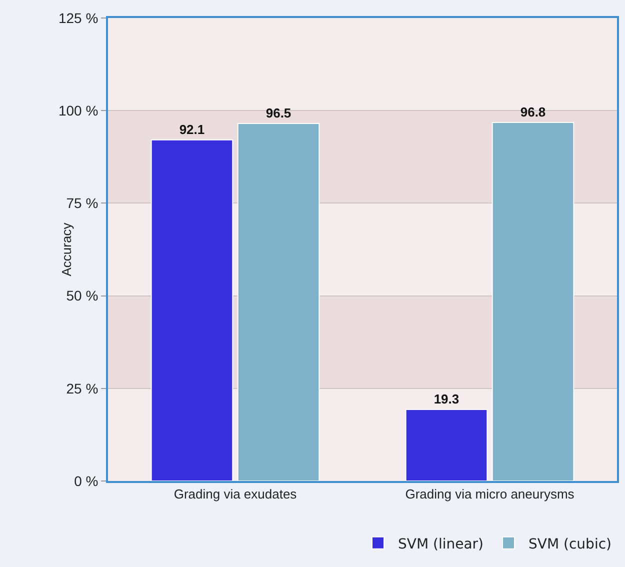  I want to click on data-label: 96.5, so click(279, 113).